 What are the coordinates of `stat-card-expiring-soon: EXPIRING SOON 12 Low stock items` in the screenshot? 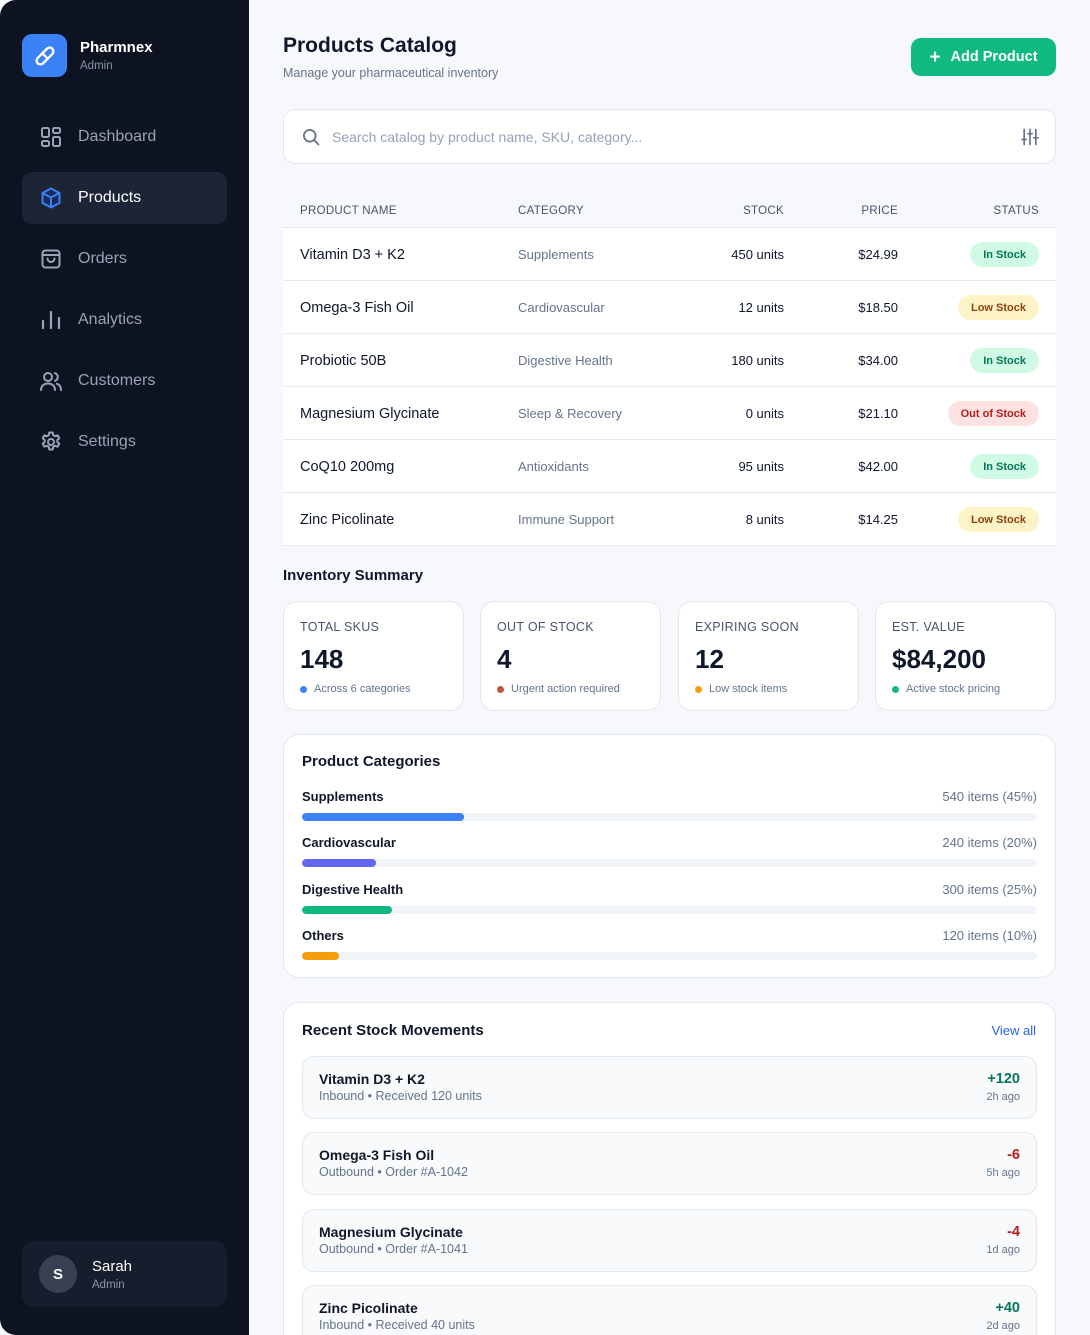 It's located at (768, 656).